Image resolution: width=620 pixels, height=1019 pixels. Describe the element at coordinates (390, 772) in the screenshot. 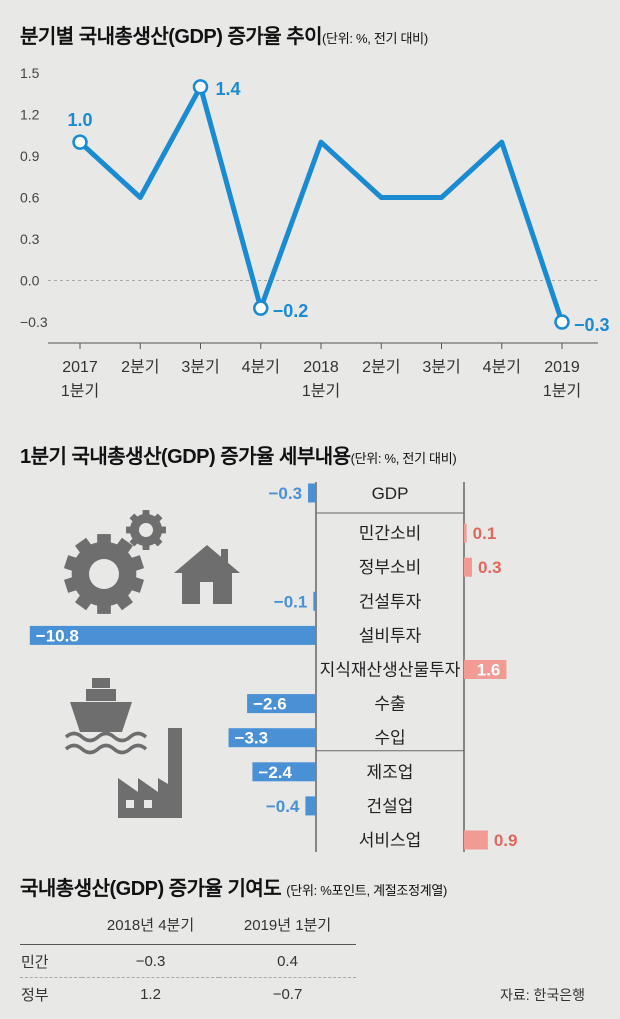

I see `category-label: 제조업` at that location.